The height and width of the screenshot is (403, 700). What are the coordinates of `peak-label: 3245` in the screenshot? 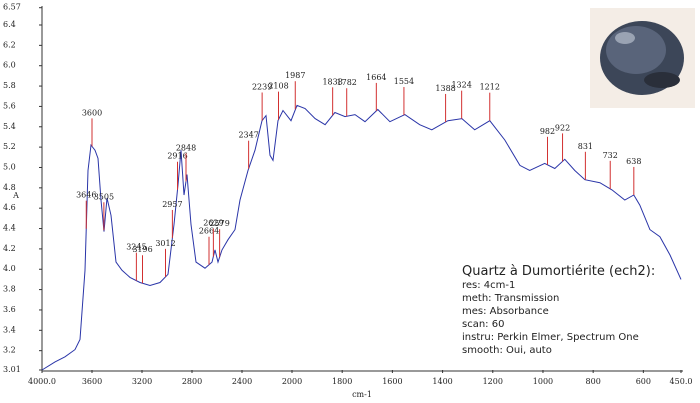 It's located at (136, 247).